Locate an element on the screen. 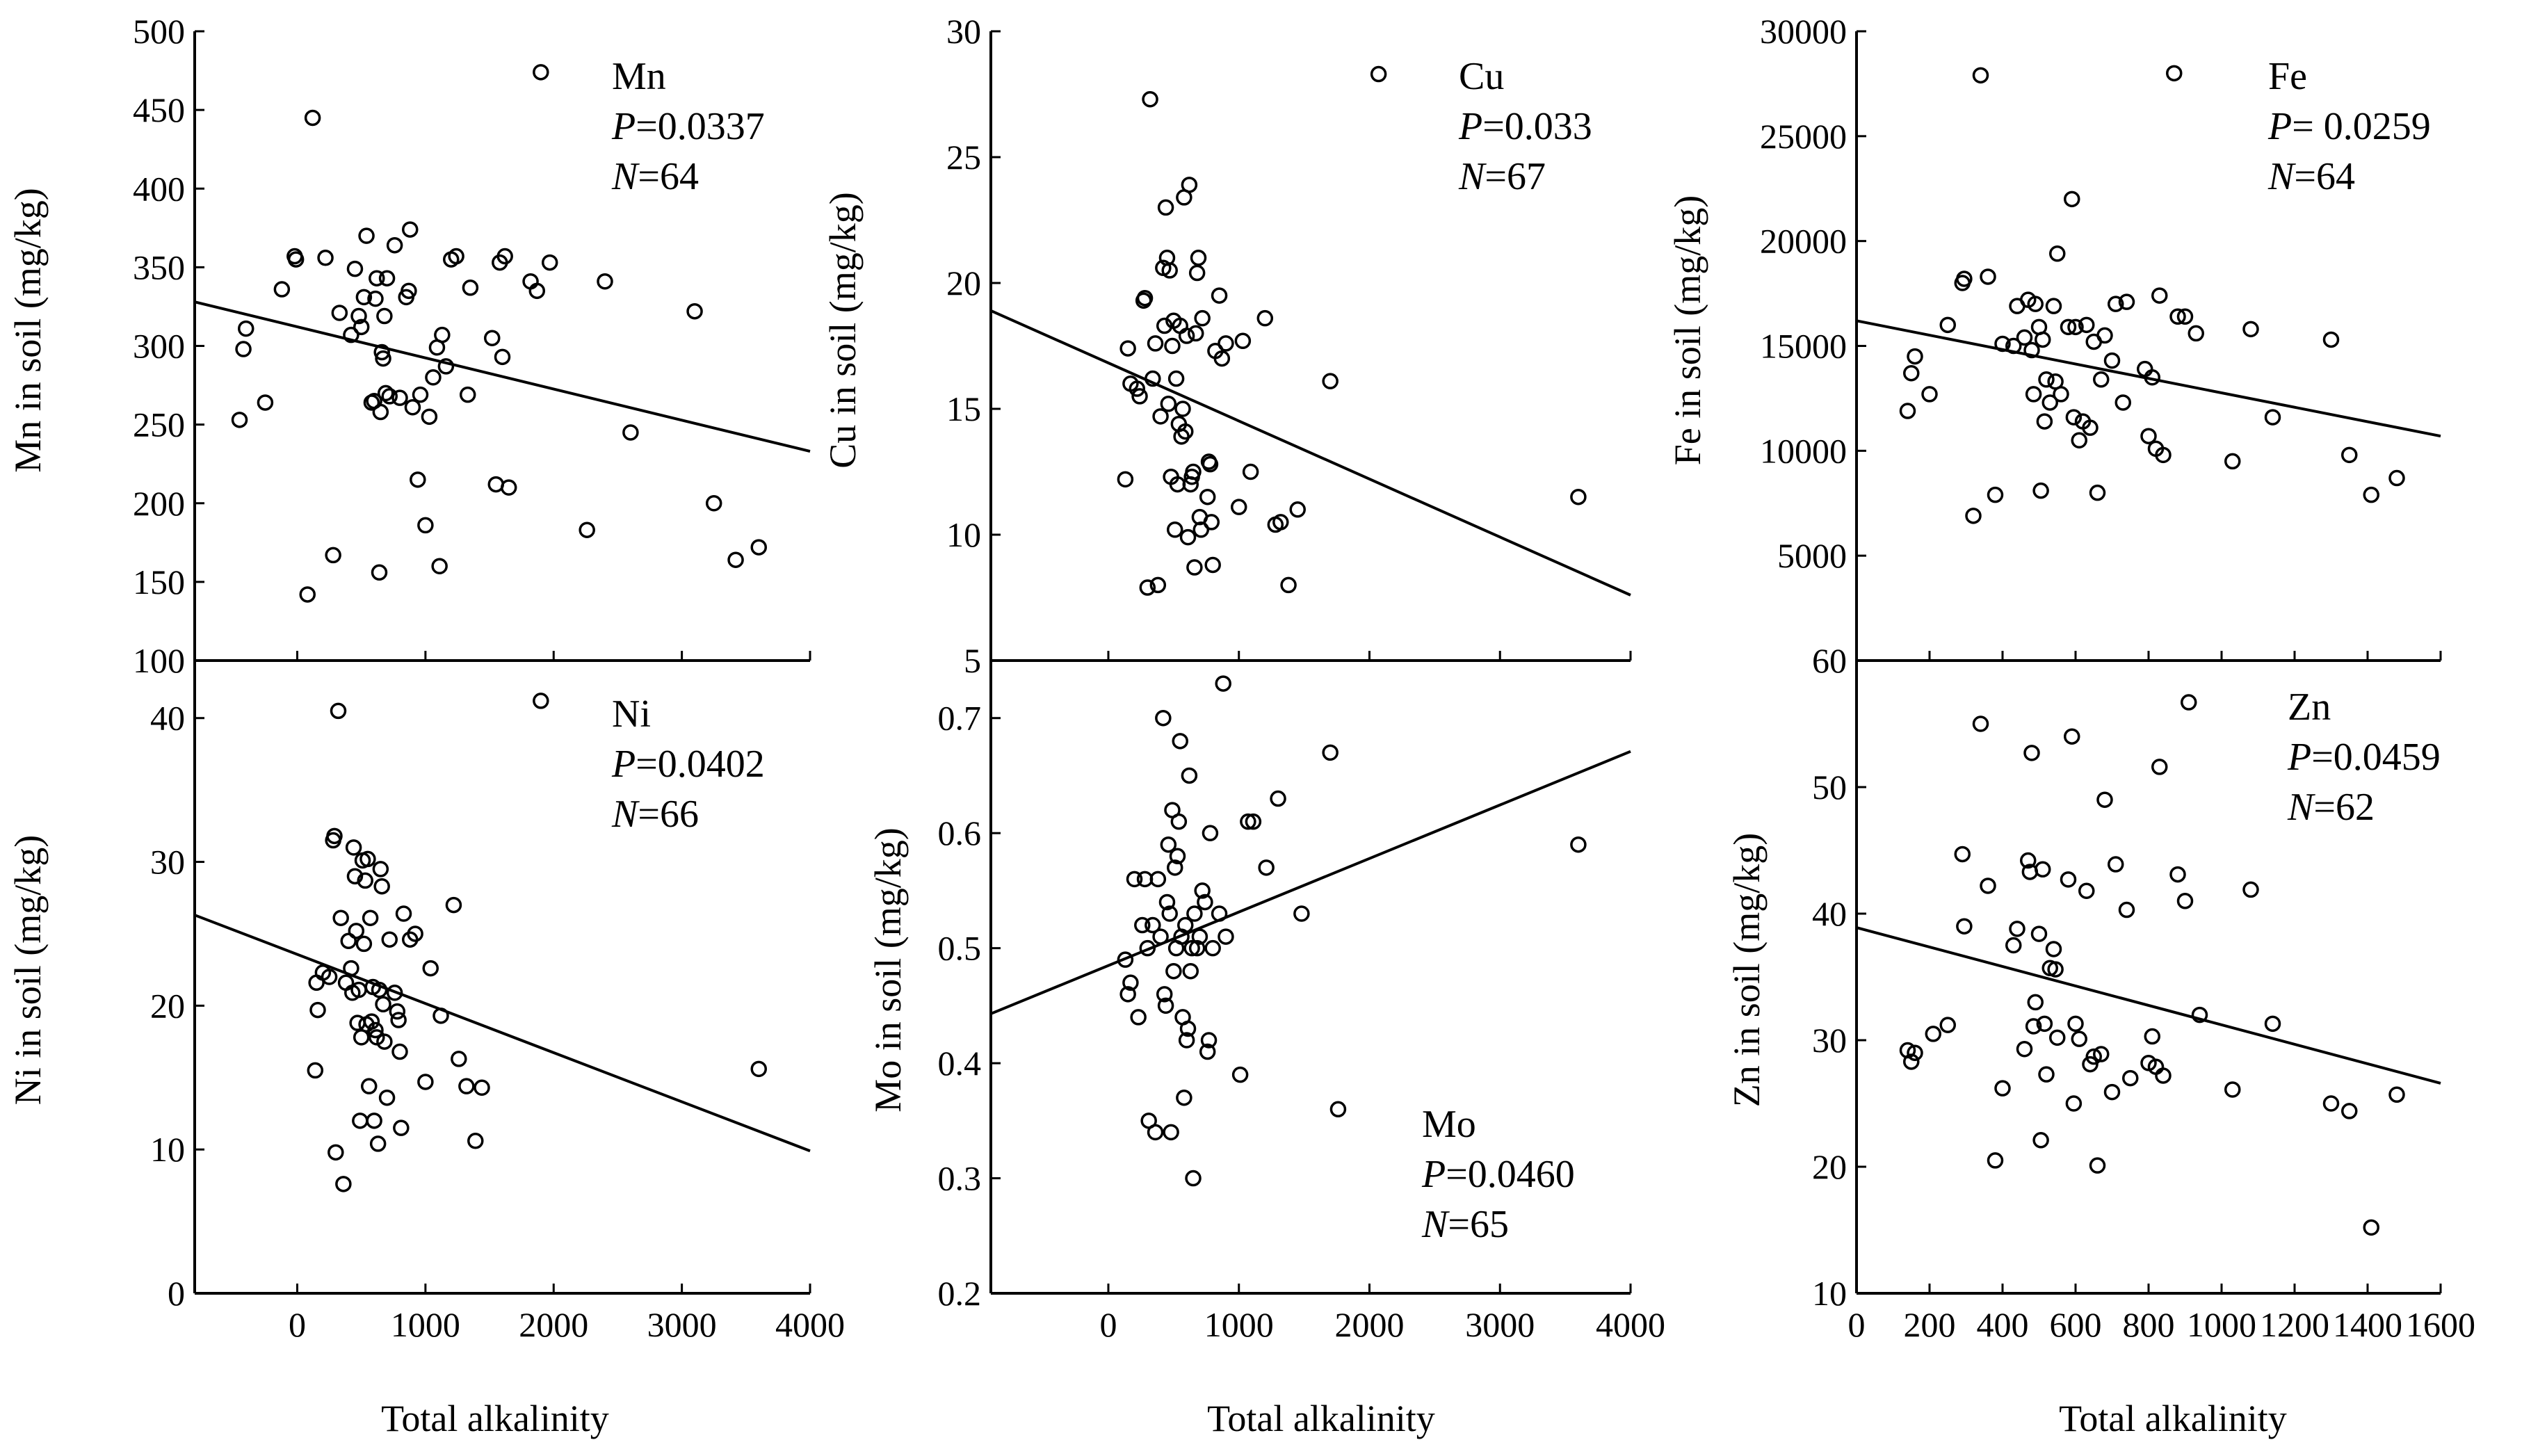 The width and height of the screenshot is (2531, 1456). cu-n-number: =67 is located at coordinates (1515, 176).